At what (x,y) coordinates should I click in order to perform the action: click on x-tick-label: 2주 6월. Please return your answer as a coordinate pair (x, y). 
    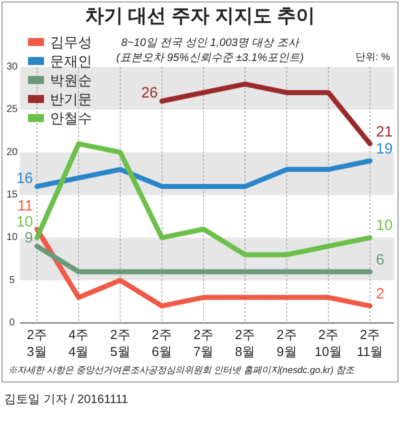
    Looking at the image, I should click on (162, 343).